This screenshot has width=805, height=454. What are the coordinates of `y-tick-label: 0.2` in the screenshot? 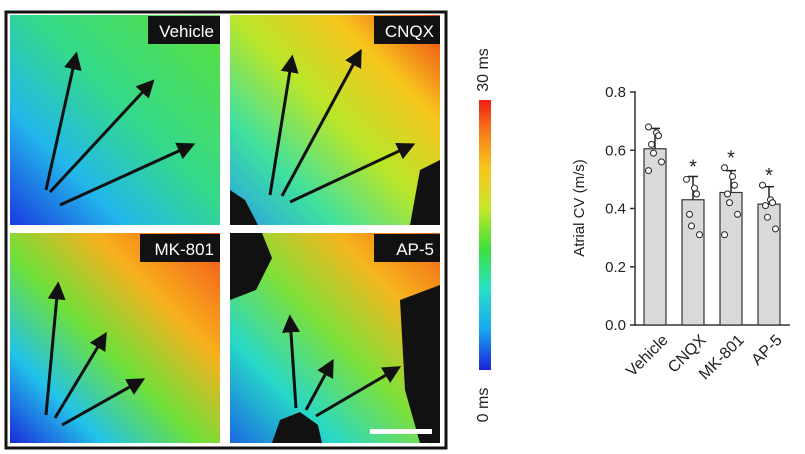 It's located at (615, 267).